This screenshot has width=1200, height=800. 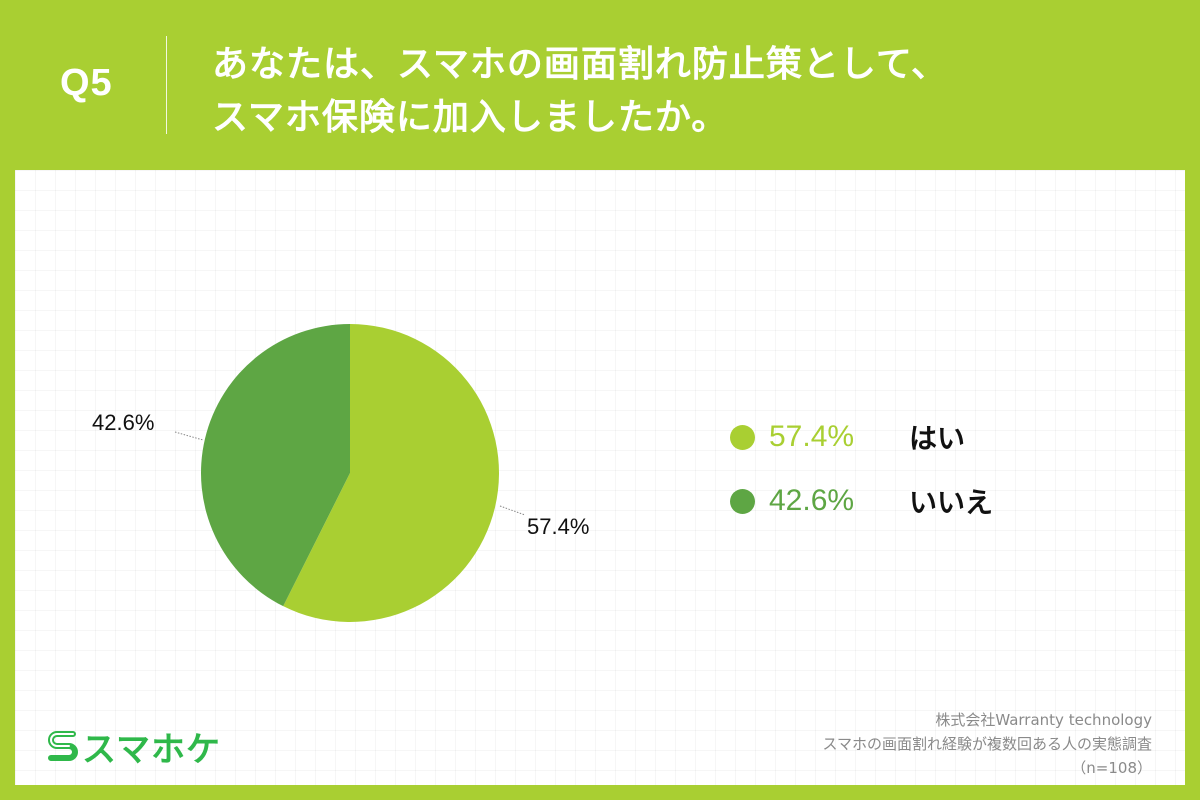 What do you see at coordinates (951, 502) in the screenshot?
I see `legend-label-no: いいえ` at bounding box center [951, 502].